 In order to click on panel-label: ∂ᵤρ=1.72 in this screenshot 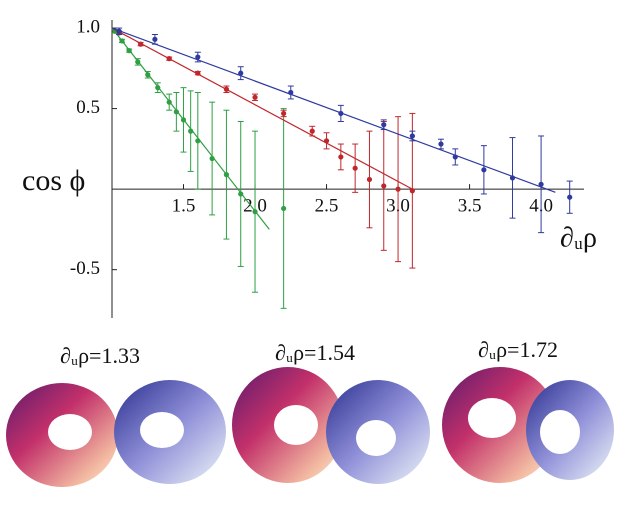, I will do `click(518, 349)`.